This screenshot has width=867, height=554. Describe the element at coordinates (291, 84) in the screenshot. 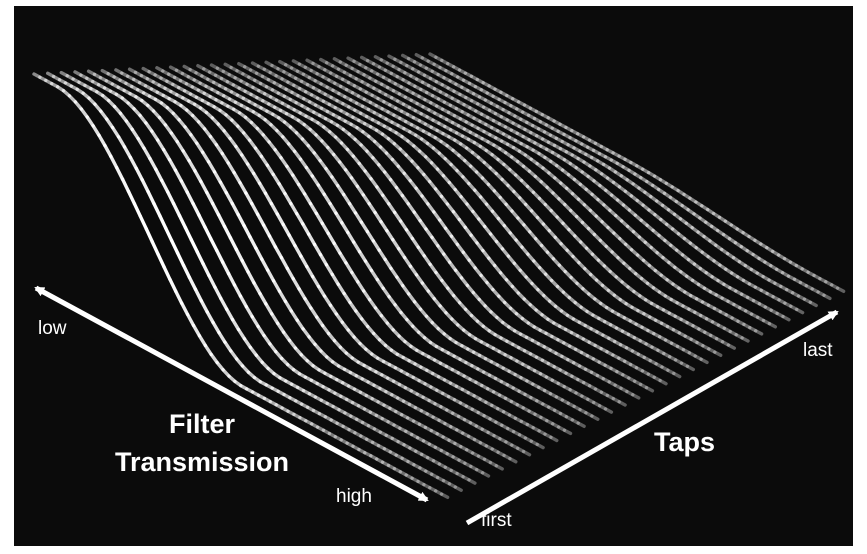

I see `tap-line-17-segment` at that location.